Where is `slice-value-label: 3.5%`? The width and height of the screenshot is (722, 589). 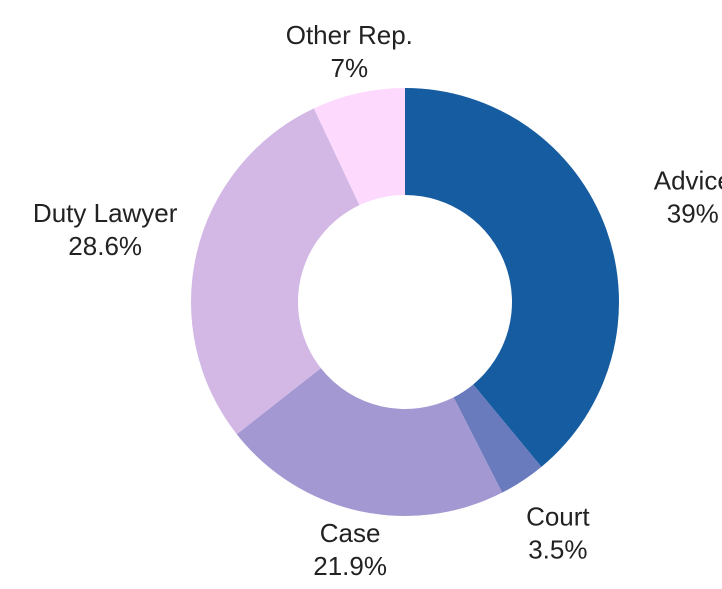 slice-value-label: 3.5% is located at coordinates (557, 550).